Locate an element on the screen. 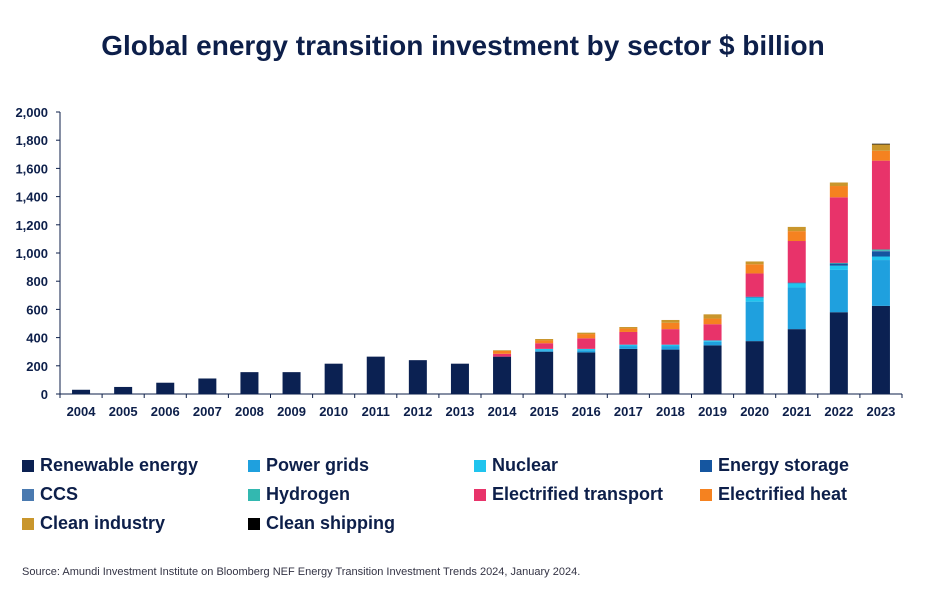 The image size is (926, 600). legend-label: Electrified transport is located at coordinates (578, 494).